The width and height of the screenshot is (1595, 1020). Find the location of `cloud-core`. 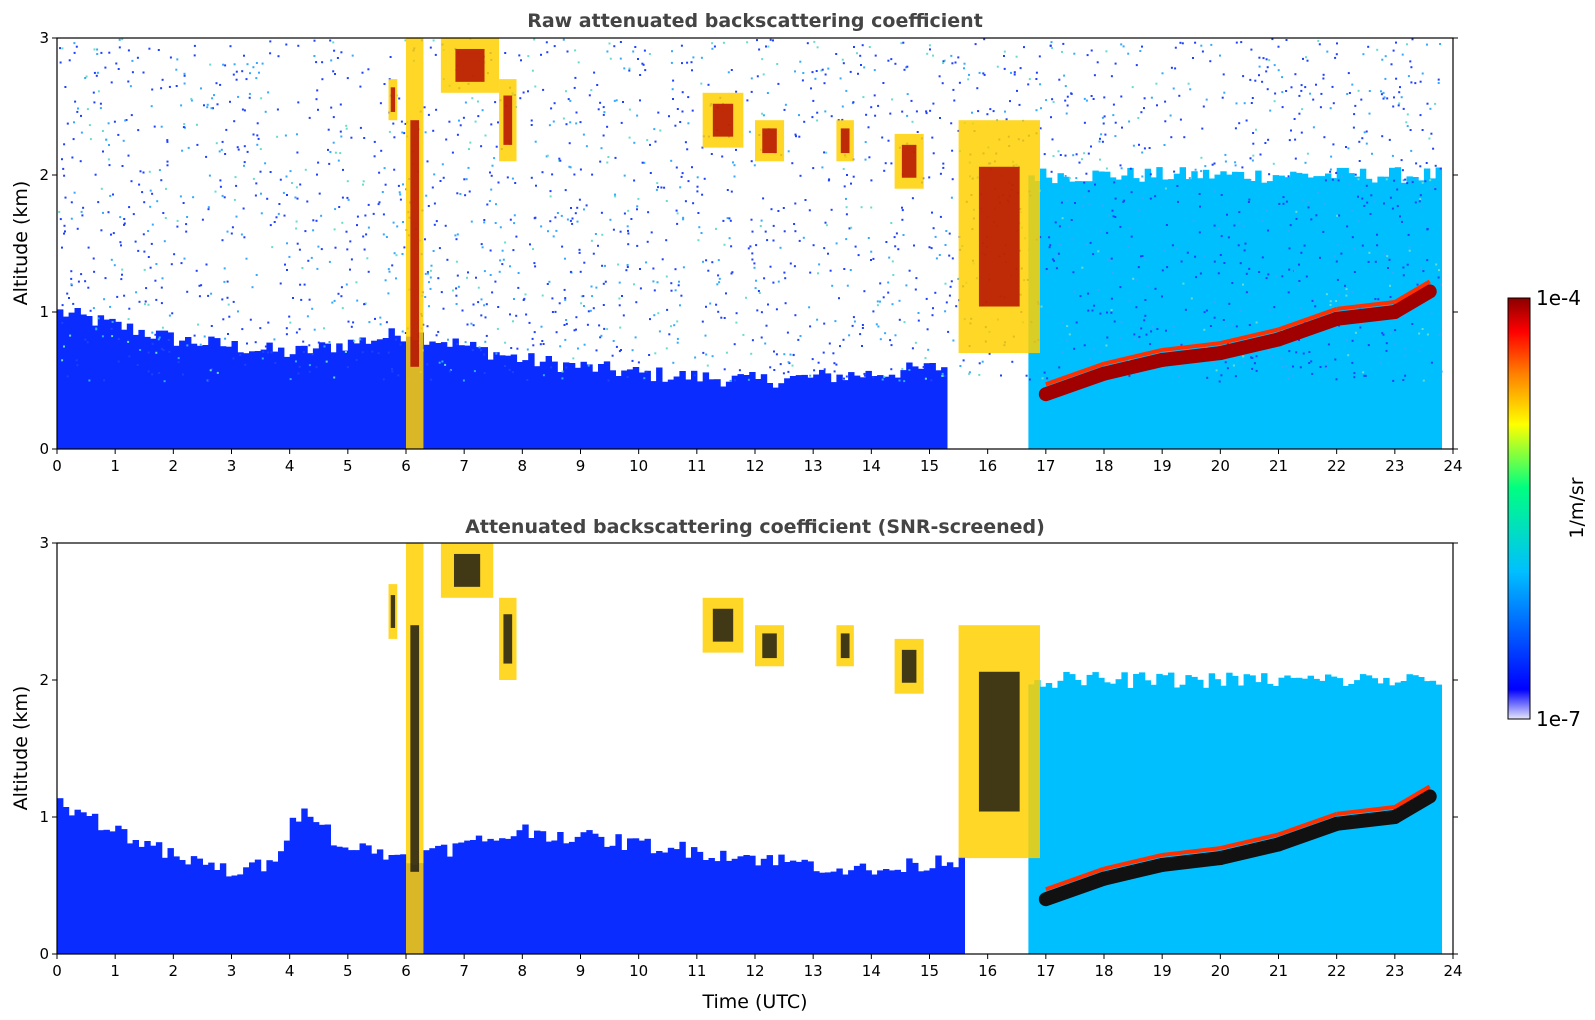

cloud-core is located at coordinates (393, 99).